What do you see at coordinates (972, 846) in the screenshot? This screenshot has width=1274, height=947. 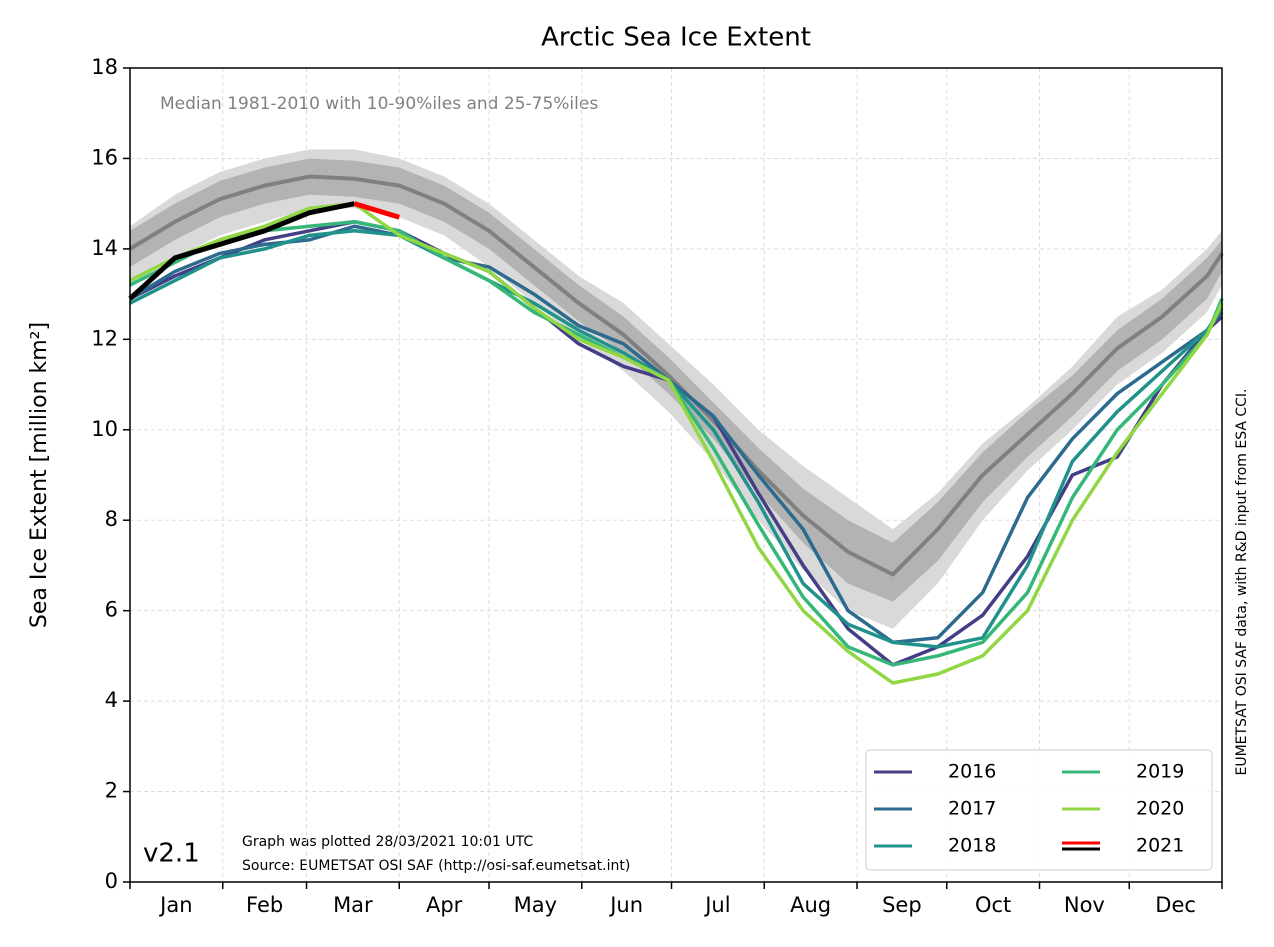 I see `legend-label: 2018` at bounding box center [972, 846].